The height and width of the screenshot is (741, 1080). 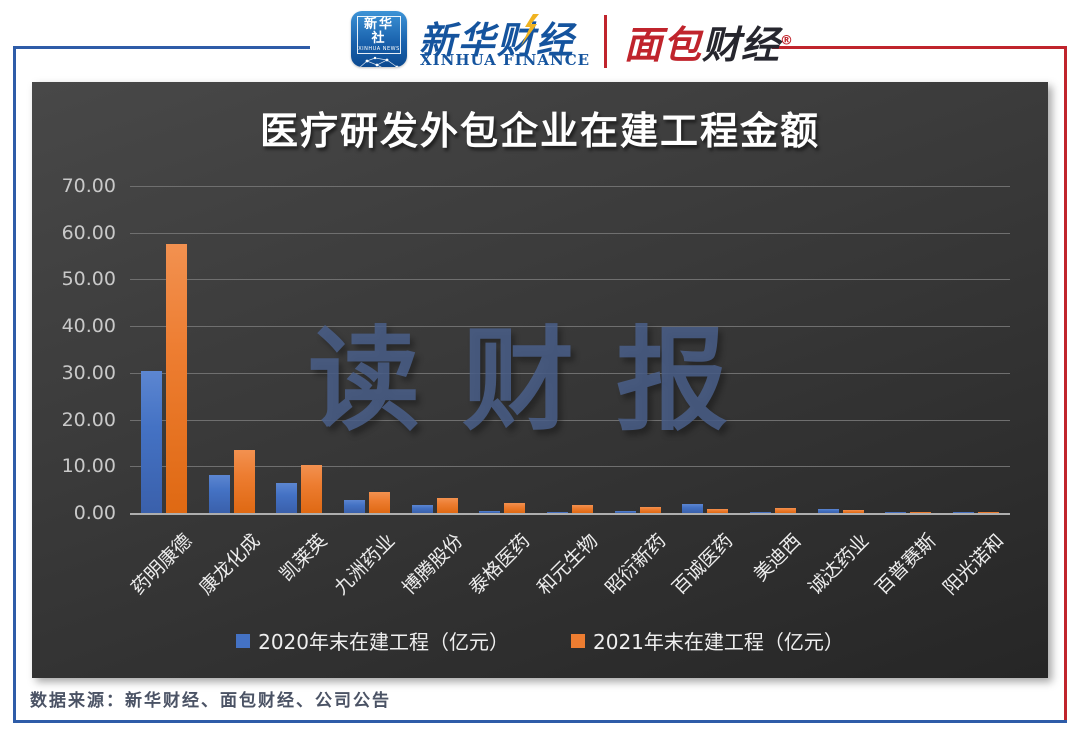 I want to click on chart-title: 医疗研发外包企业在建工程金额, so click(x=539, y=131).